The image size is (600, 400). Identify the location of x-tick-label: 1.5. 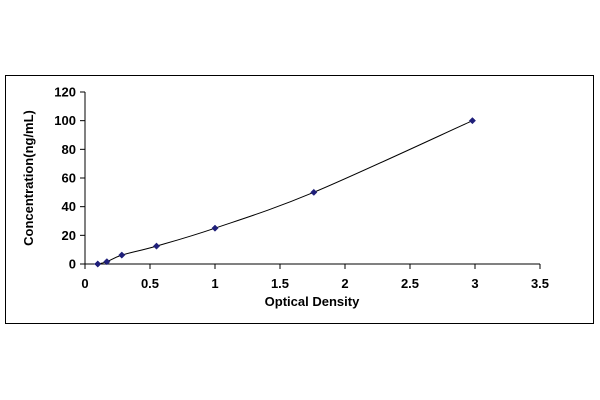
(280, 283).